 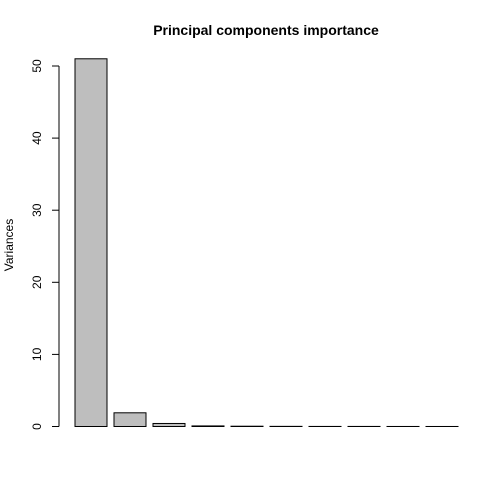 I want to click on y-axis-label: Variances, so click(x=9, y=245).